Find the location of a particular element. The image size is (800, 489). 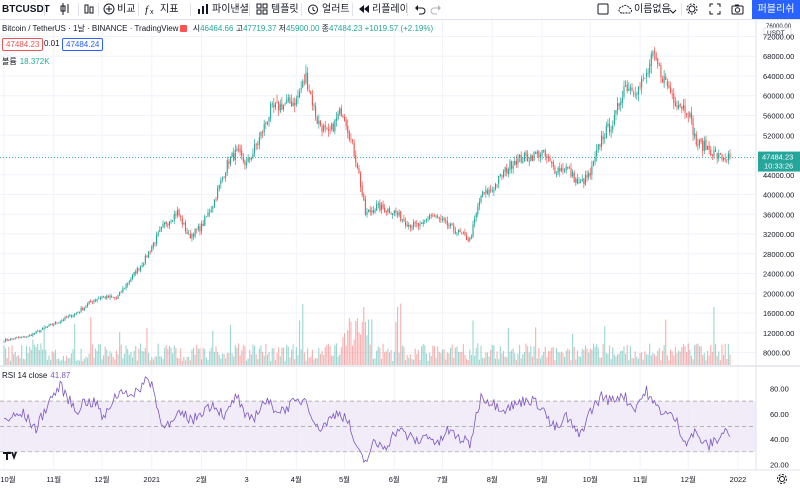

volume-legend: 볼륨 18.372K is located at coordinates (26, 61).